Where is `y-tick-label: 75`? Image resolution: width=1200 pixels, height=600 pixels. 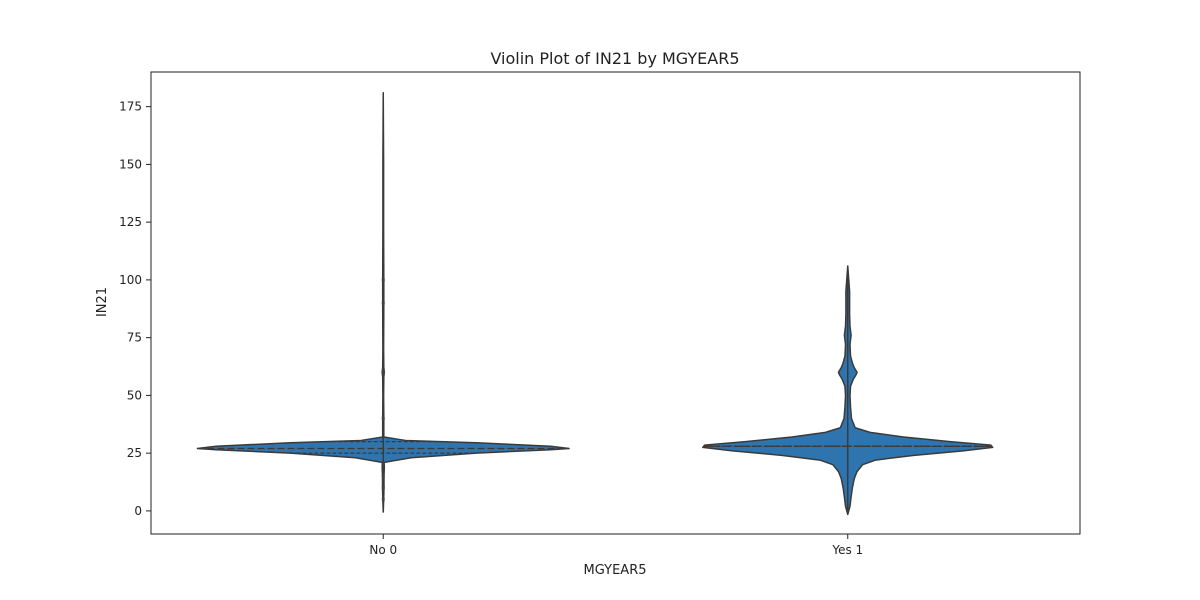 y-tick-label: 75 is located at coordinates (134, 338).